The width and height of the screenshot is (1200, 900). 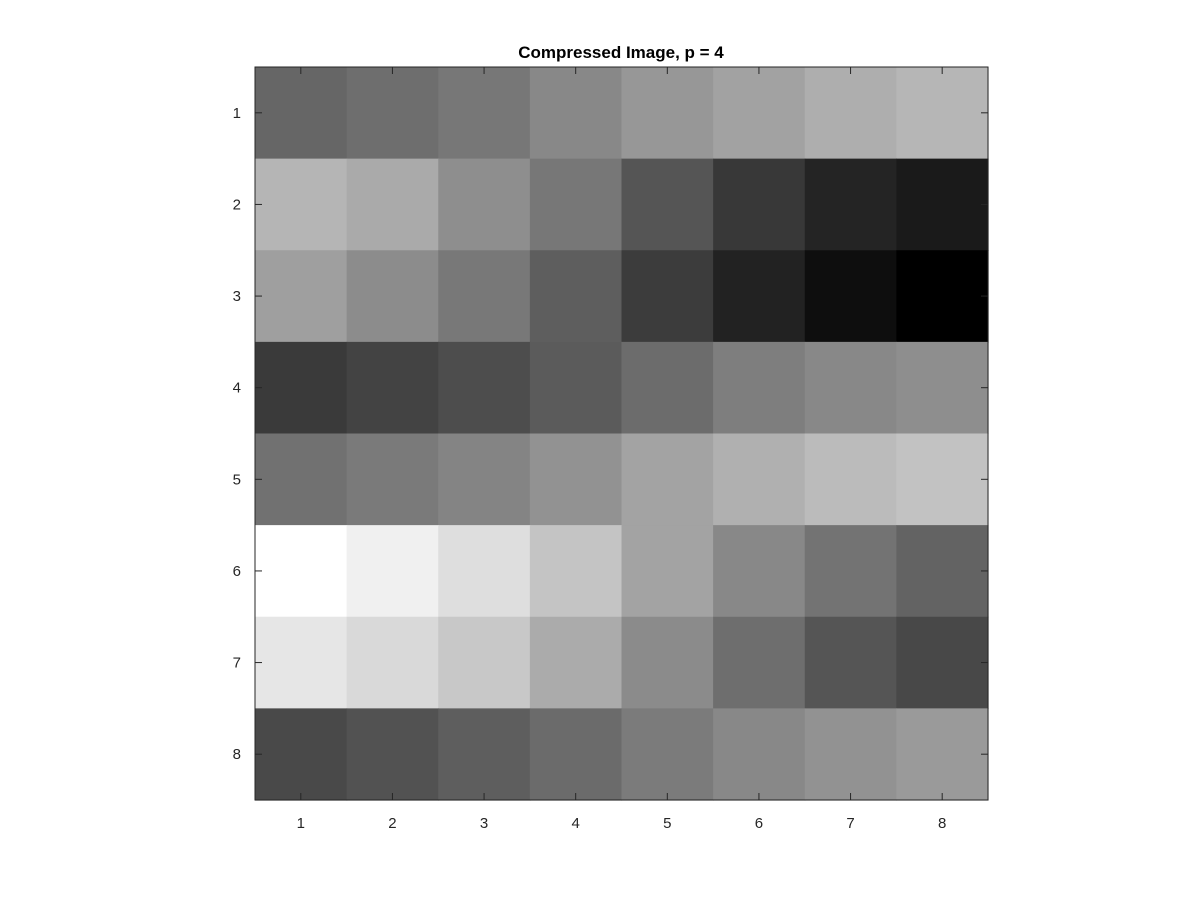 I want to click on heatmap-cell-r6-c7, so click(x=850, y=571).